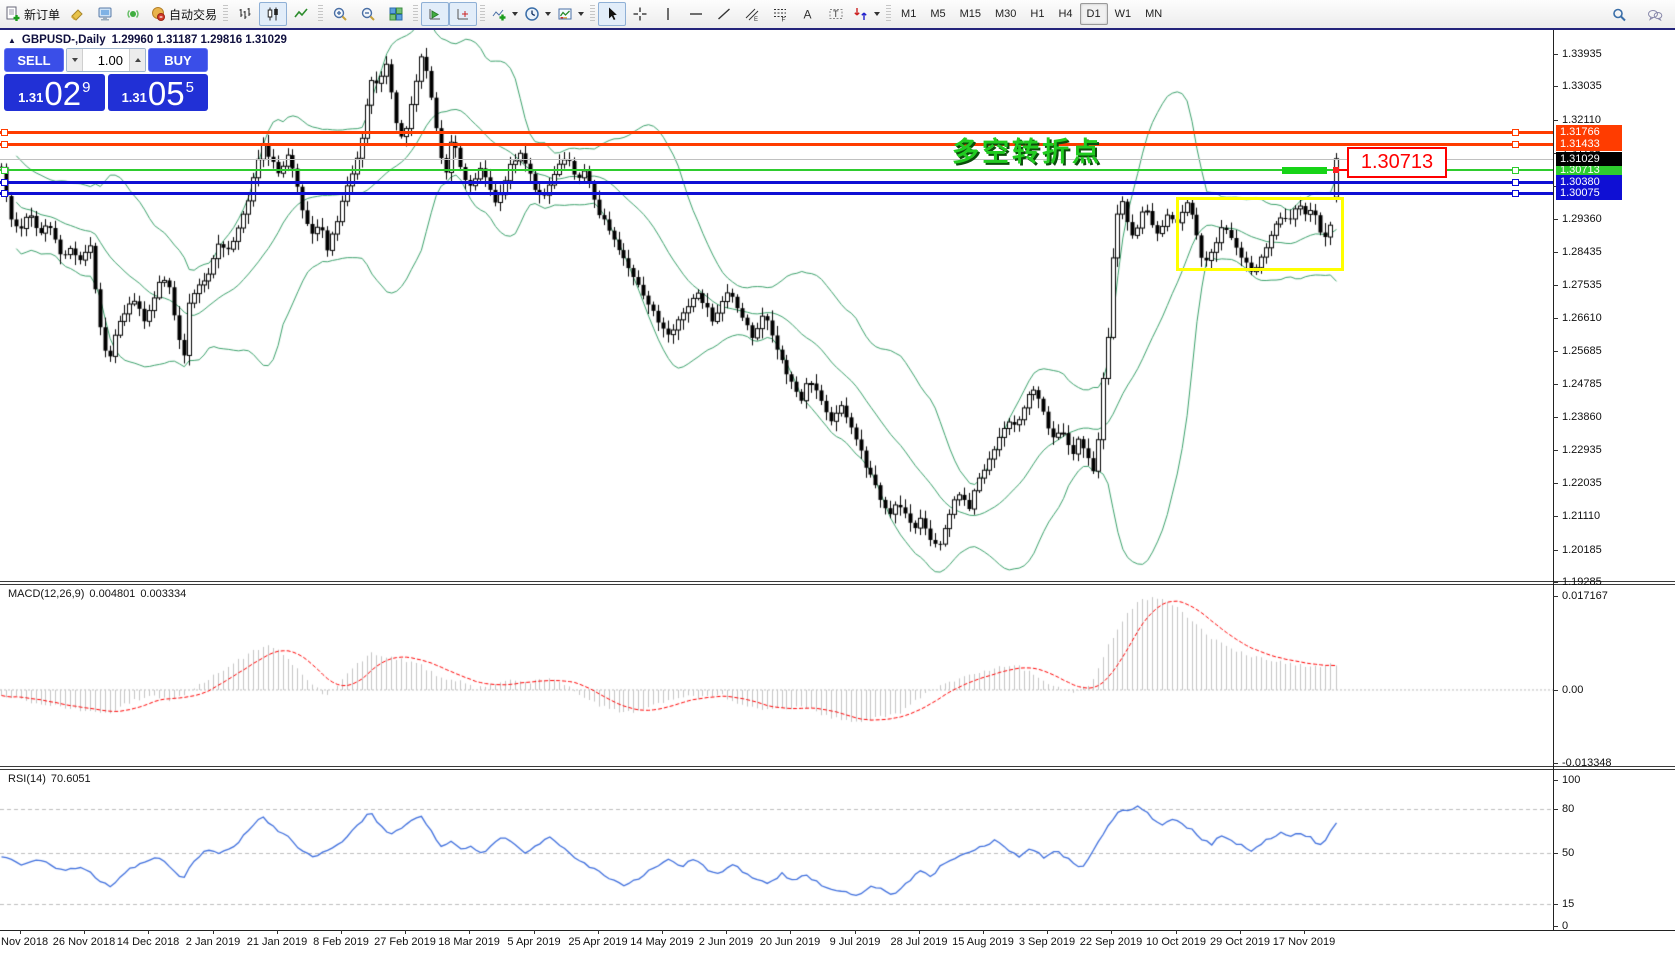 This screenshot has height=953, width=1675. Describe the element at coordinates (662, 942) in the screenshot. I see `date-label: 14 May 2019` at that location.